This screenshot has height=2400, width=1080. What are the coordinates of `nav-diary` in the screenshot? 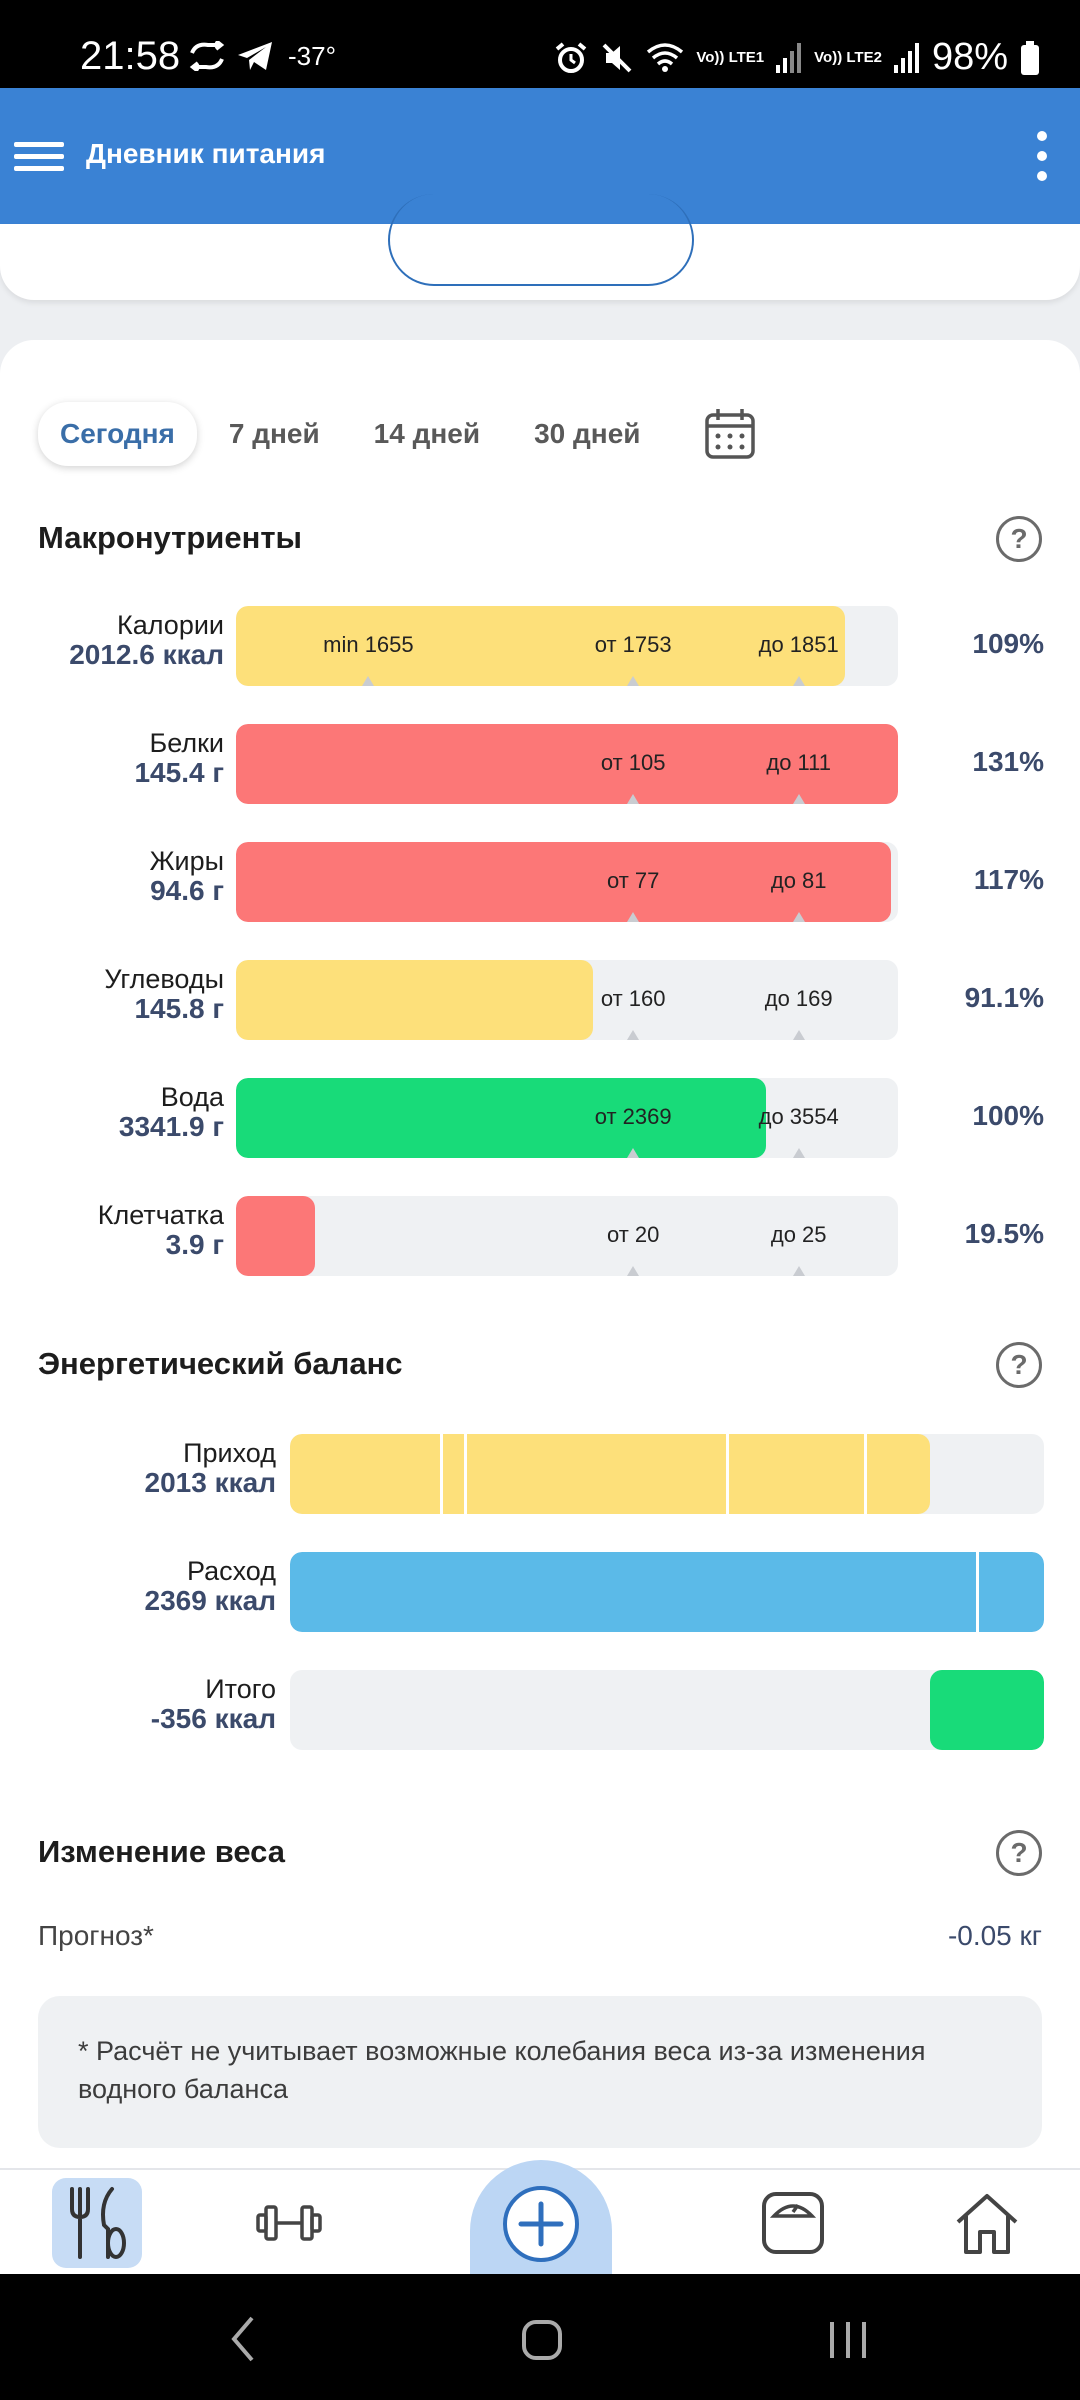 It's located at (97, 2223).